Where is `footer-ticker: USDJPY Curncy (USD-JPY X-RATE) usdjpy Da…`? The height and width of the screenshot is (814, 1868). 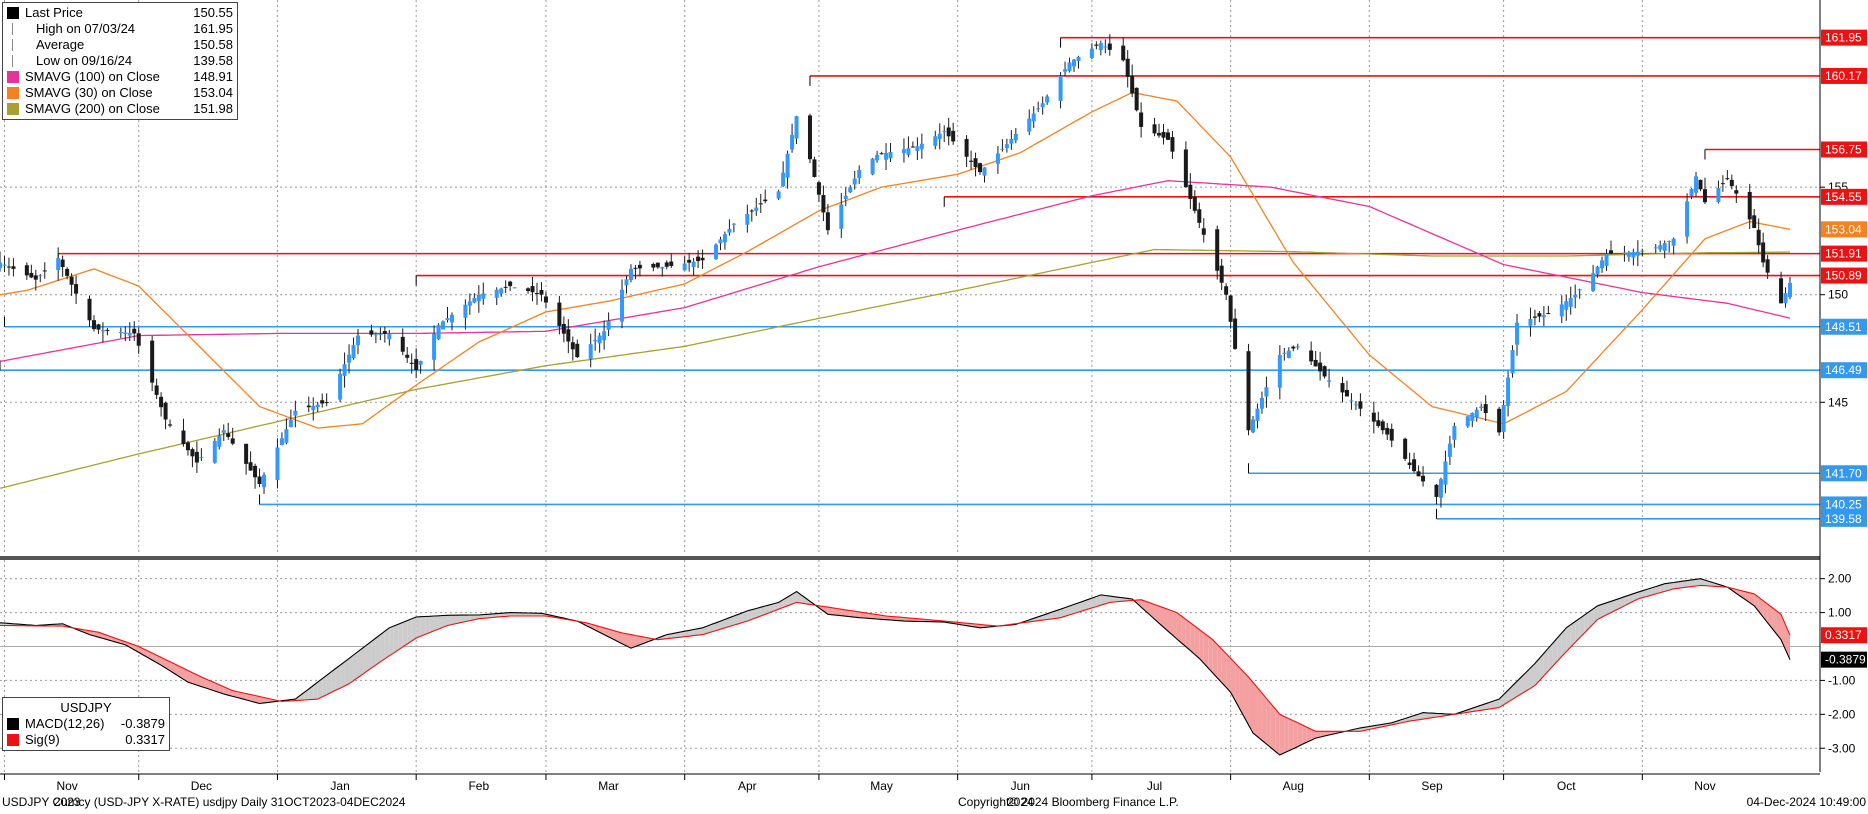
footer-ticker: USDJPY Curncy (USD-JPY X-RATE) usdjpy Da… is located at coordinates (204, 802).